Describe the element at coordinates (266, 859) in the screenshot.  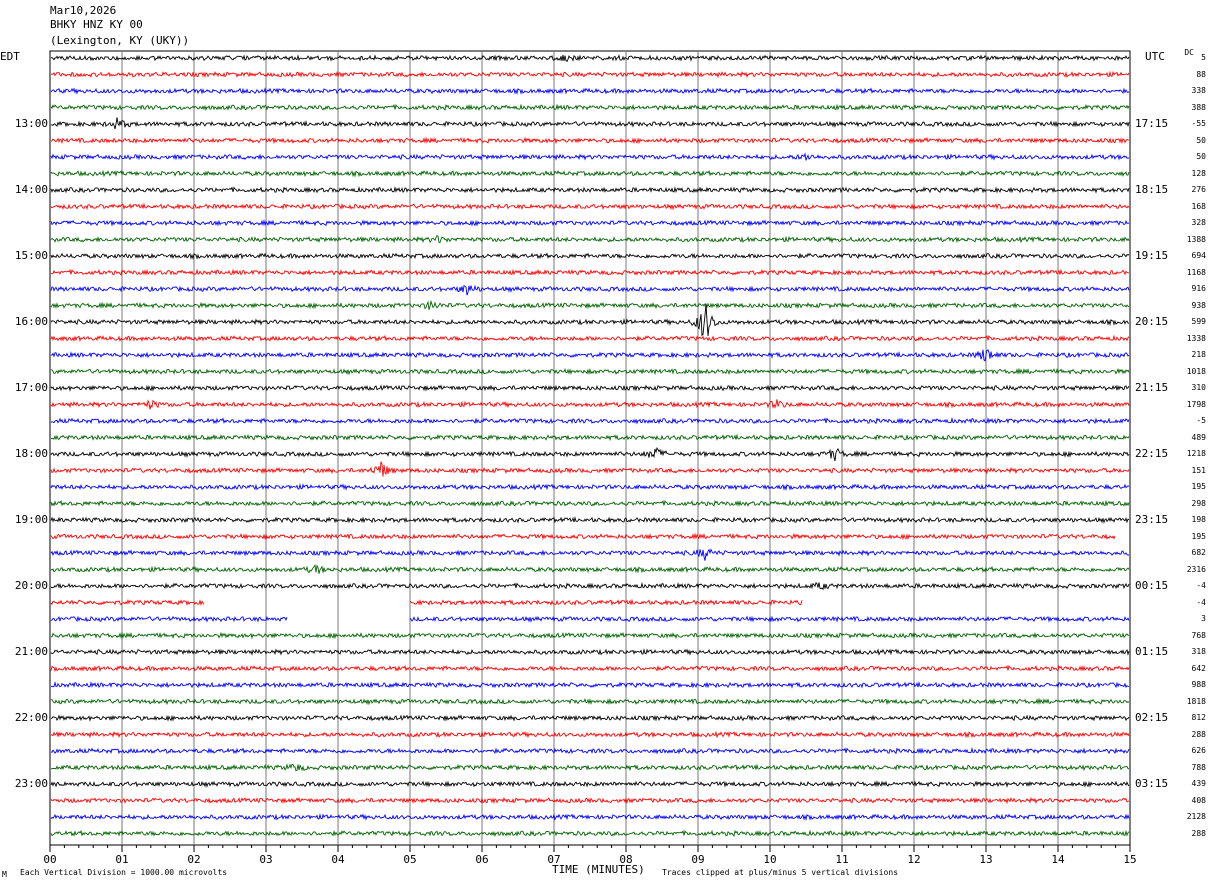
I see `x-tick-label: 03` at that location.